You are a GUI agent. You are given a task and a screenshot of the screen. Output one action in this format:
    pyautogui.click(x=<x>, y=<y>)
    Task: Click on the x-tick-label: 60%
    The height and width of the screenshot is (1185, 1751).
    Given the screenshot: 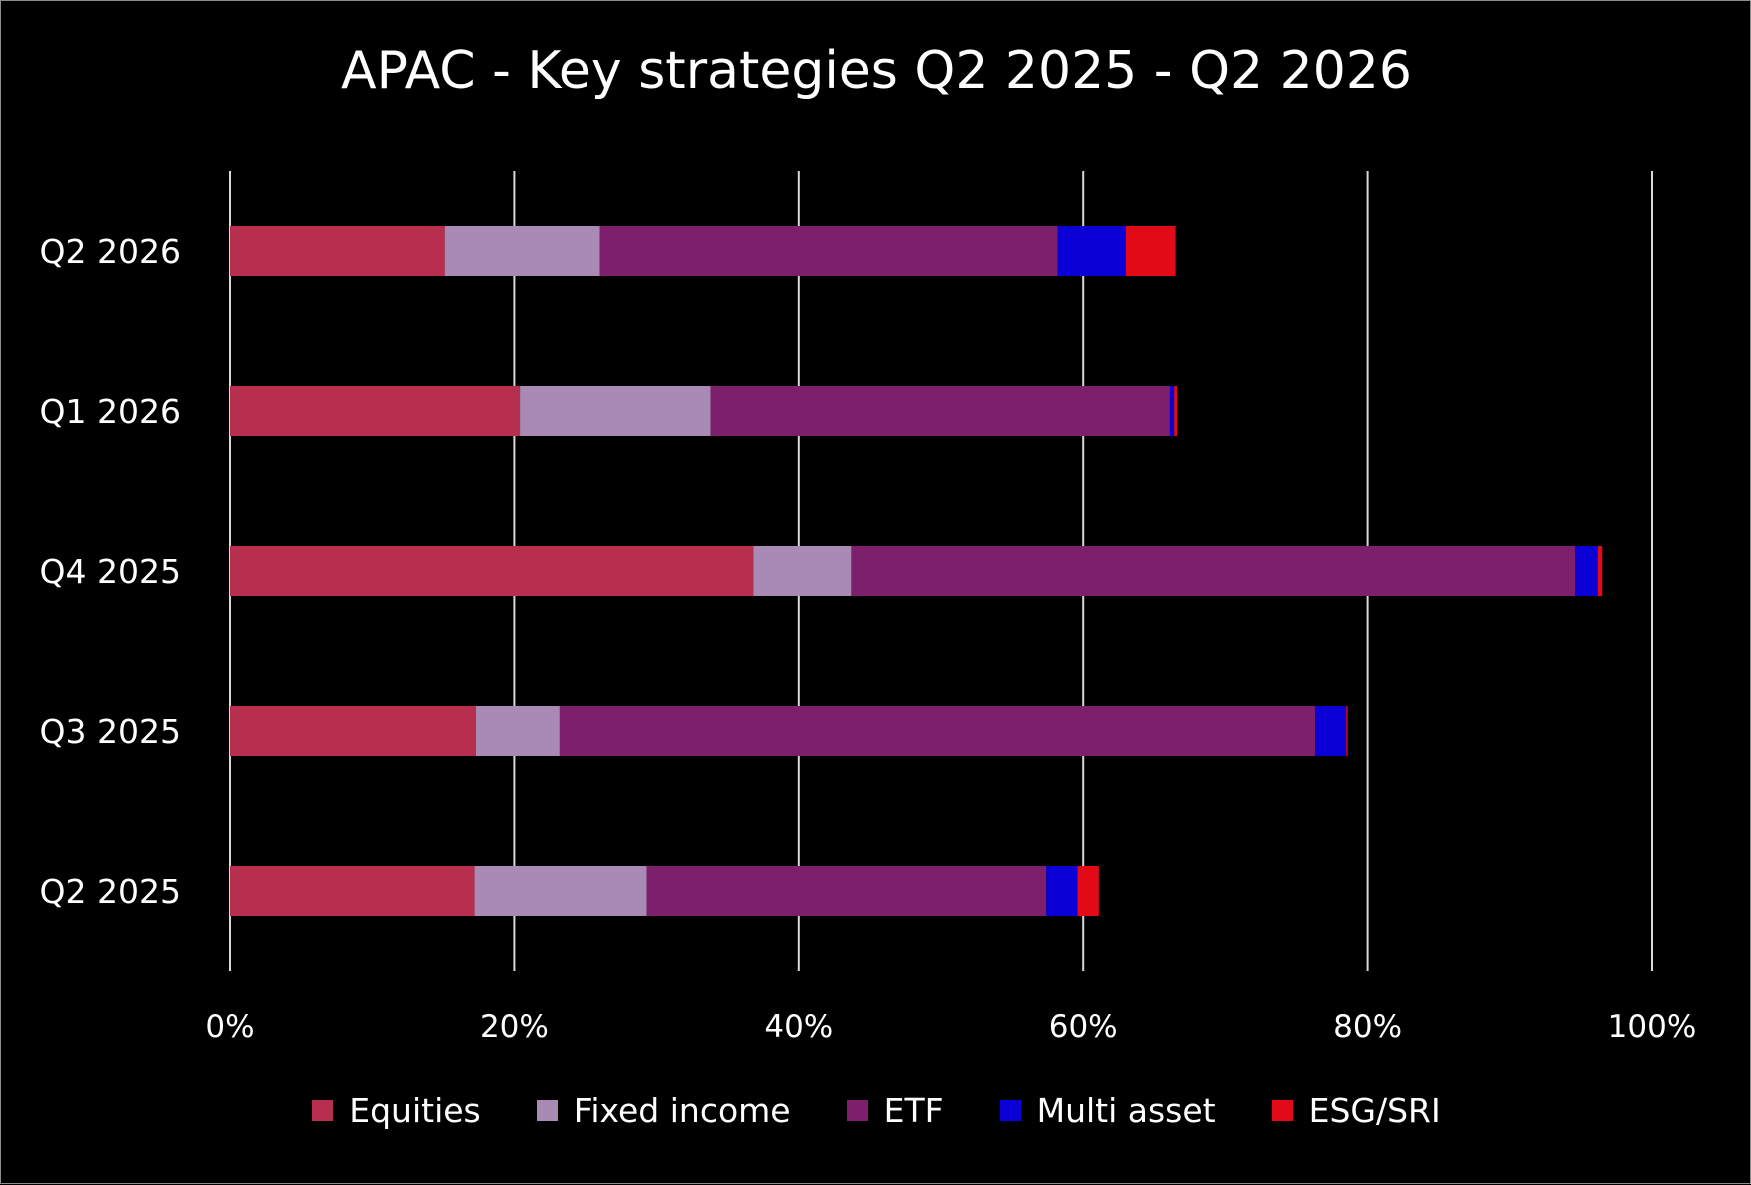 What is the action you would take?
    pyautogui.click(x=1083, y=1027)
    